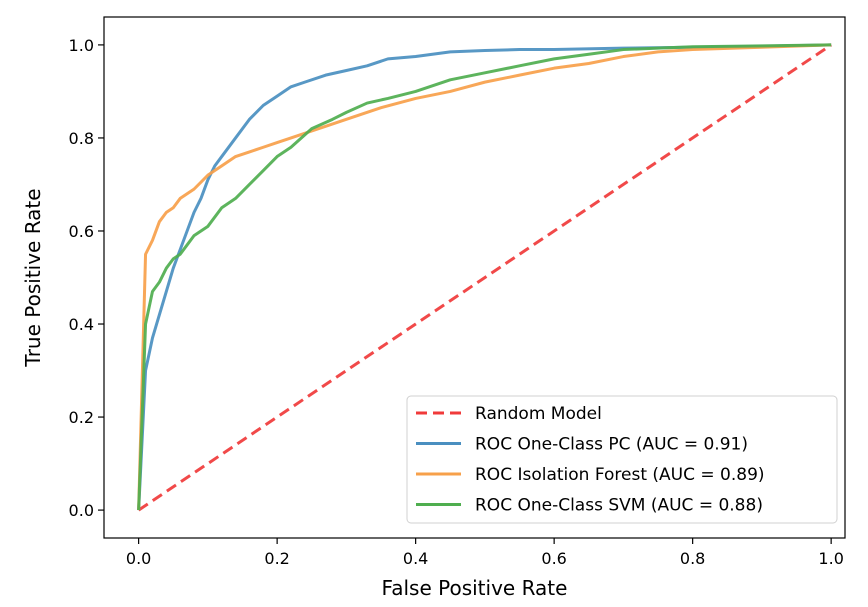  What do you see at coordinates (81, 510) in the screenshot?
I see `y-tick-label: 0.0` at bounding box center [81, 510].